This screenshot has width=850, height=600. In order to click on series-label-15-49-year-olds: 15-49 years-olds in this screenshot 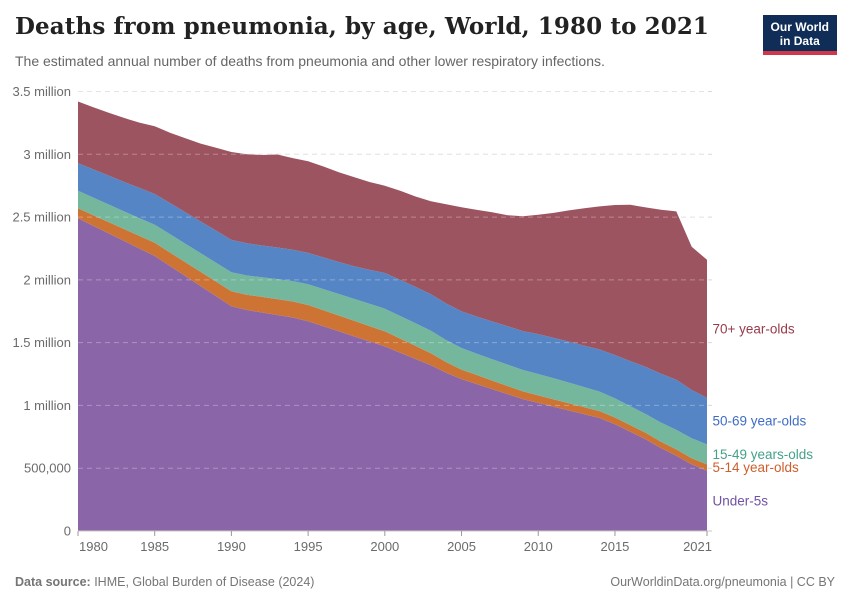, I will do `click(763, 454)`.